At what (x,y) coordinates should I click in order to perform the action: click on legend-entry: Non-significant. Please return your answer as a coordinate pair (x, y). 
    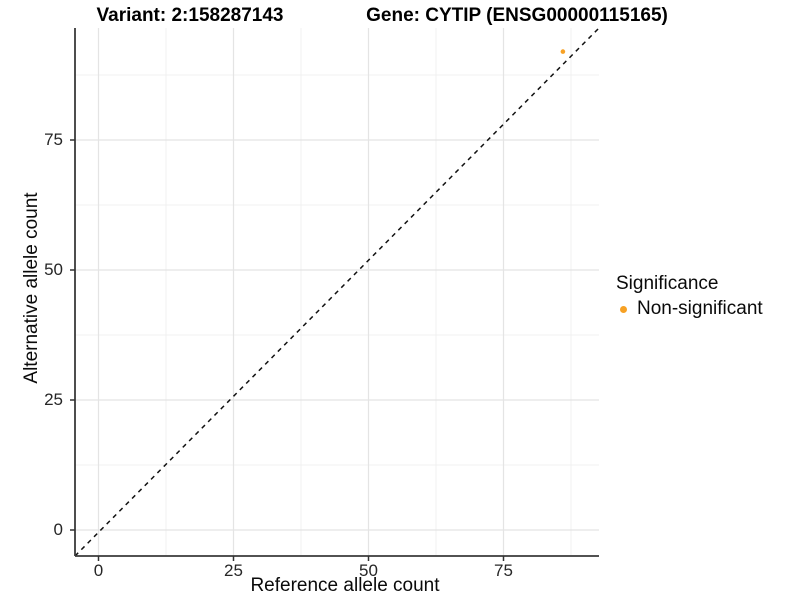
    Looking at the image, I should click on (691, 309).